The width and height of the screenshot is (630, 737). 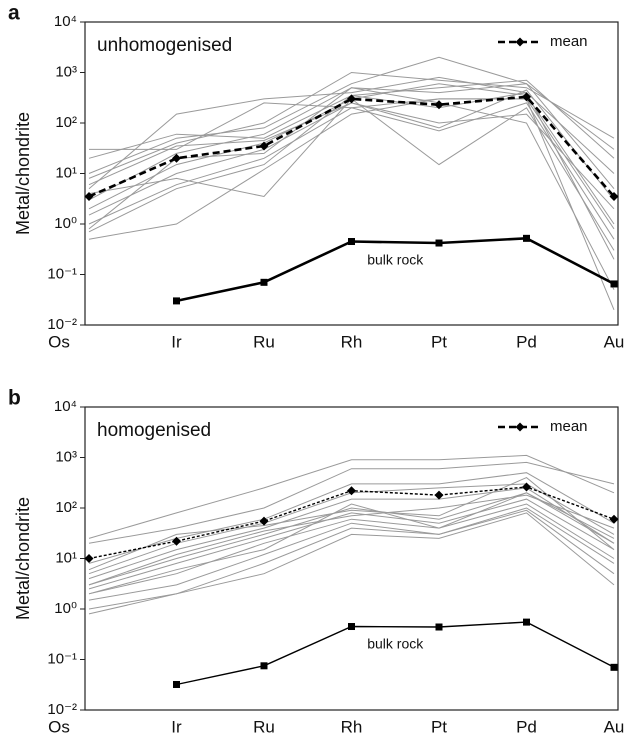 What do you see at coordinates (14, 398) in the screenshot?
I see `panel-letter: b` at bounding box center [14, 398].